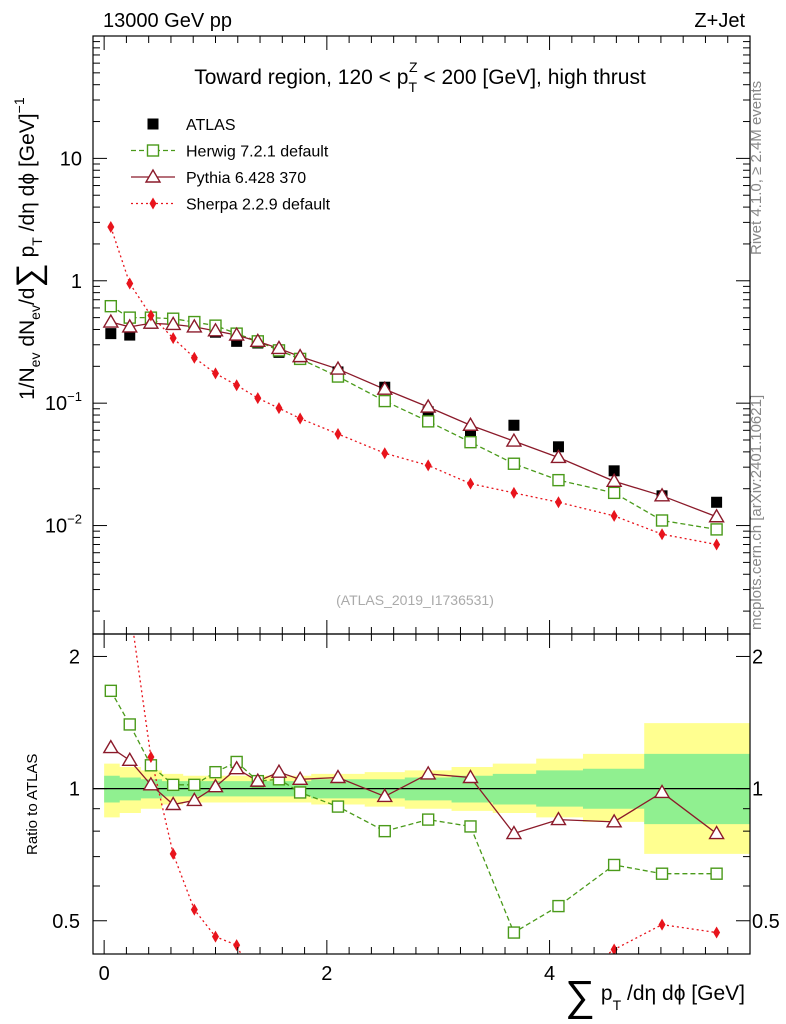 Image resolution: width=786 pixels, height=1024 pixels. What do you see at coordinates (63, 402) in the screenshot?
I see `y-tick-label: 10−1` at bounding box center [63, 402].